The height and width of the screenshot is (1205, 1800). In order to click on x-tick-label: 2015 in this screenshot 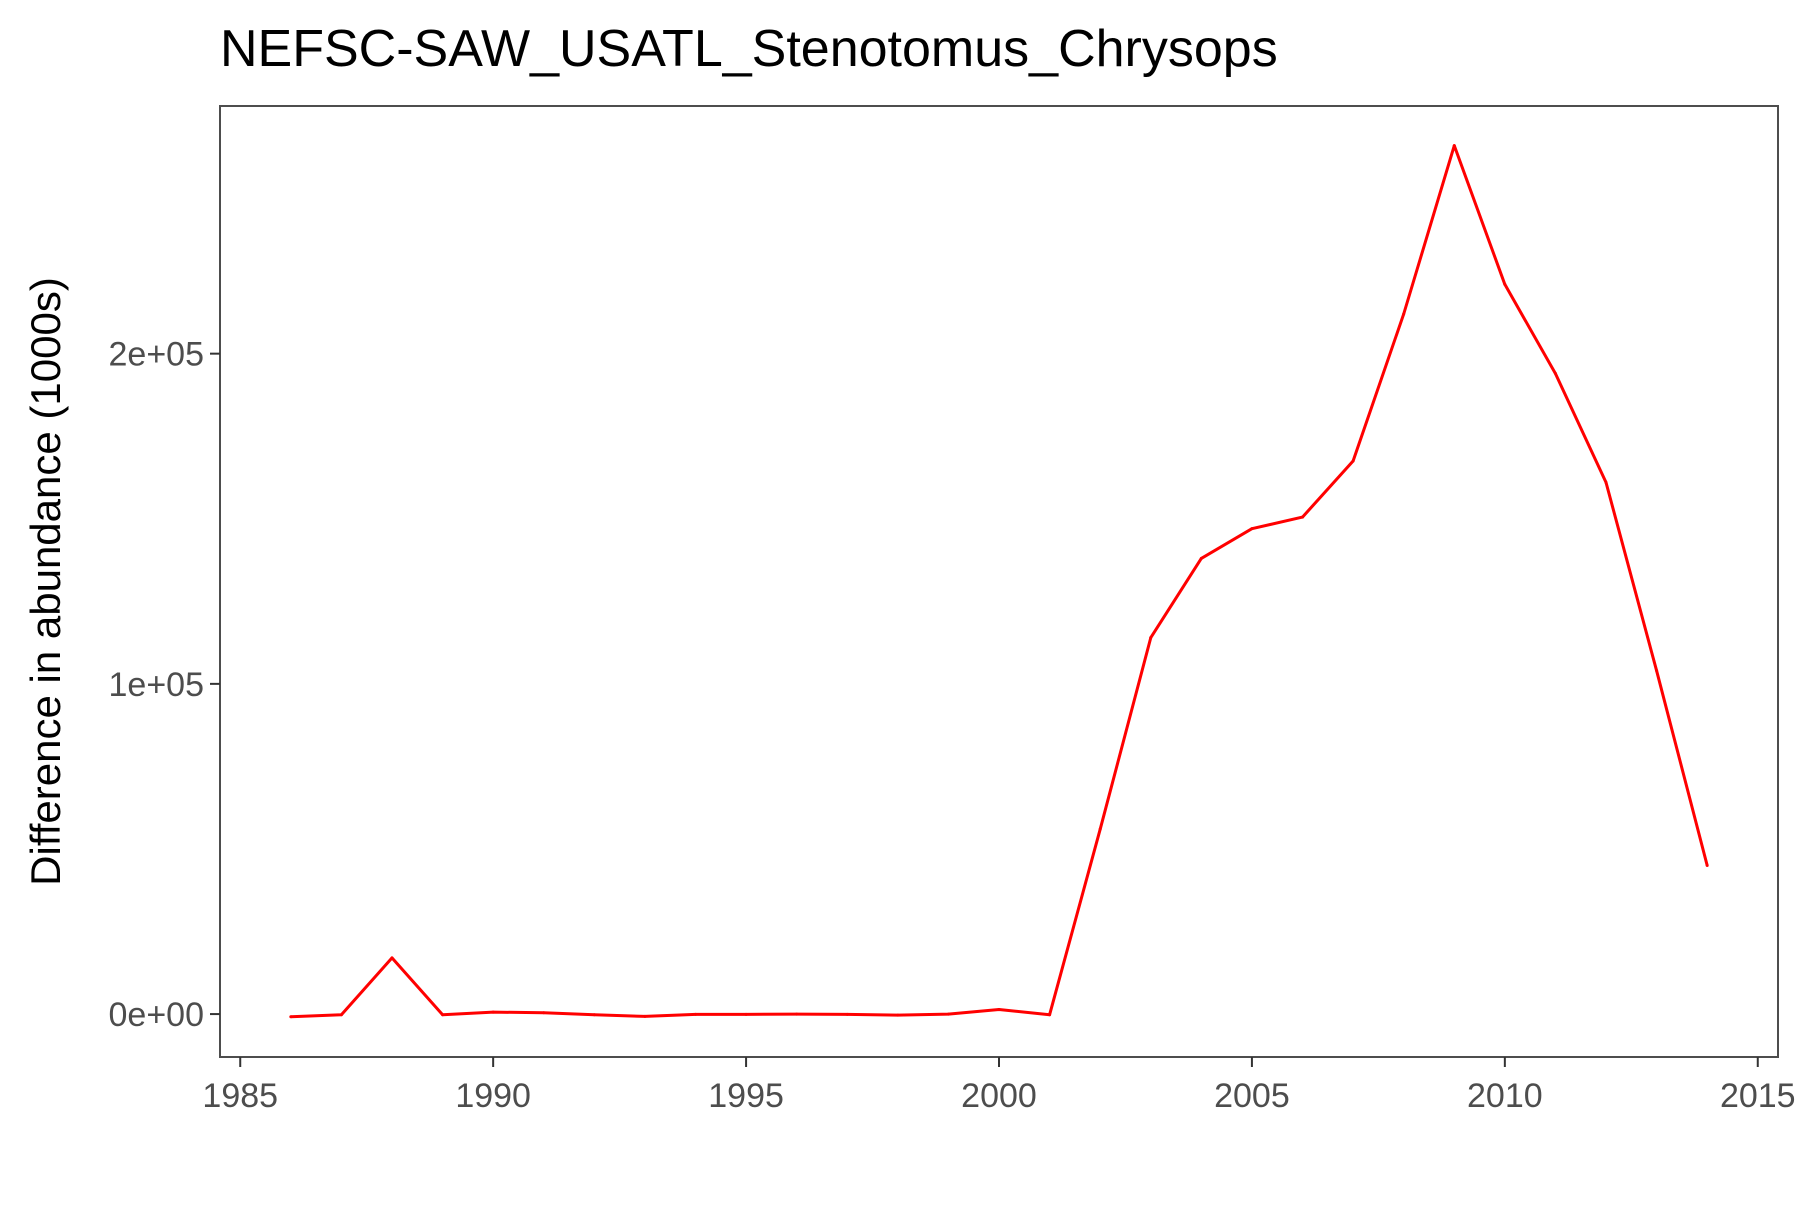, I will do `click(1758, 1096)`.